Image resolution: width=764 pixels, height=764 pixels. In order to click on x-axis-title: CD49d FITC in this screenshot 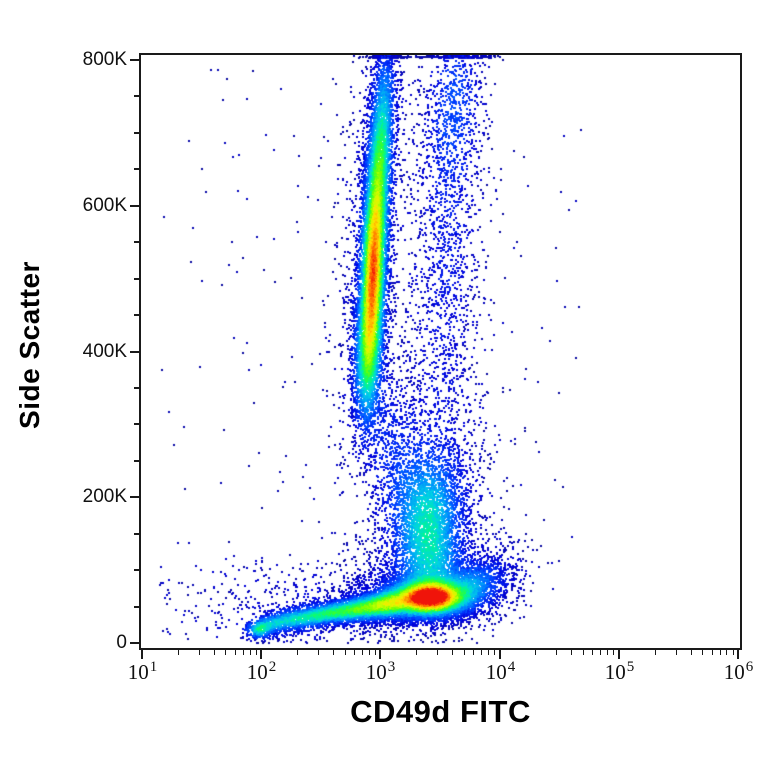, I will do `click(440, 711)`.